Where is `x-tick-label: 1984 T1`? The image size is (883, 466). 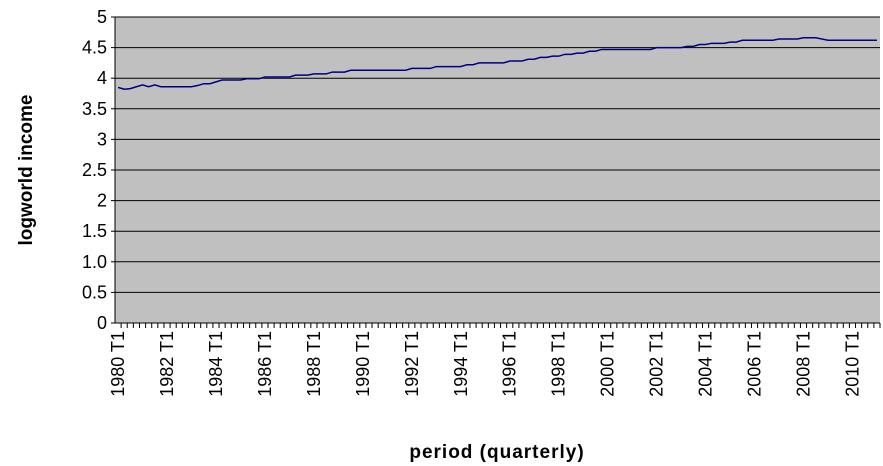
x-tick-label: 1984 T1 is located at coordinates (216, 364).